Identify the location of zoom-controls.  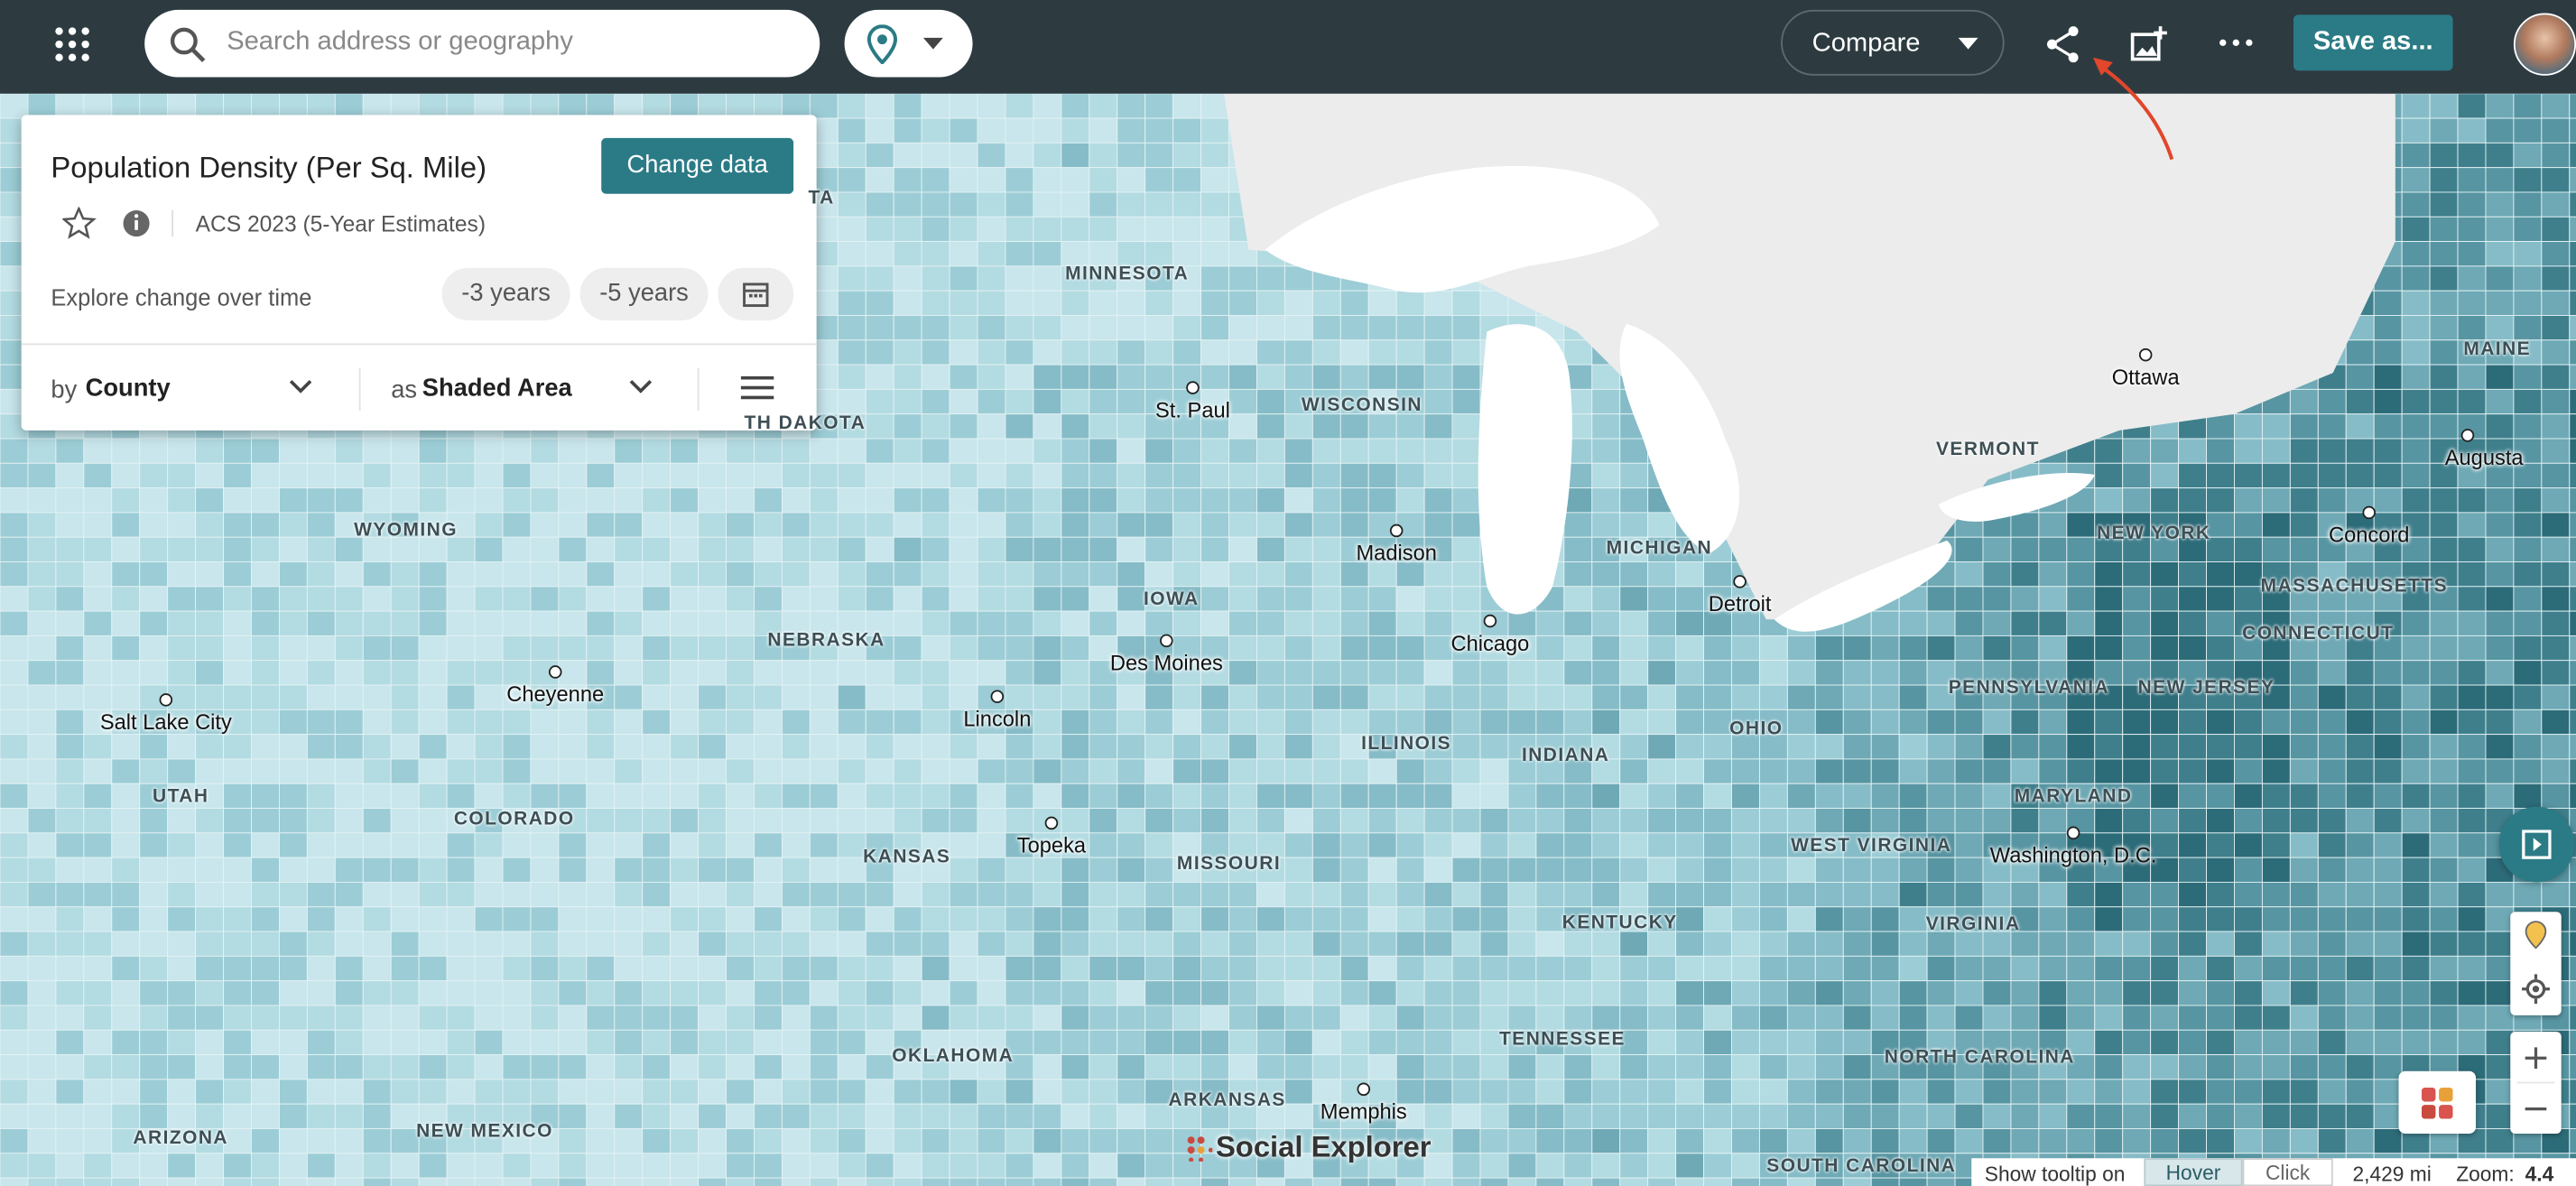
(2536, 1083).